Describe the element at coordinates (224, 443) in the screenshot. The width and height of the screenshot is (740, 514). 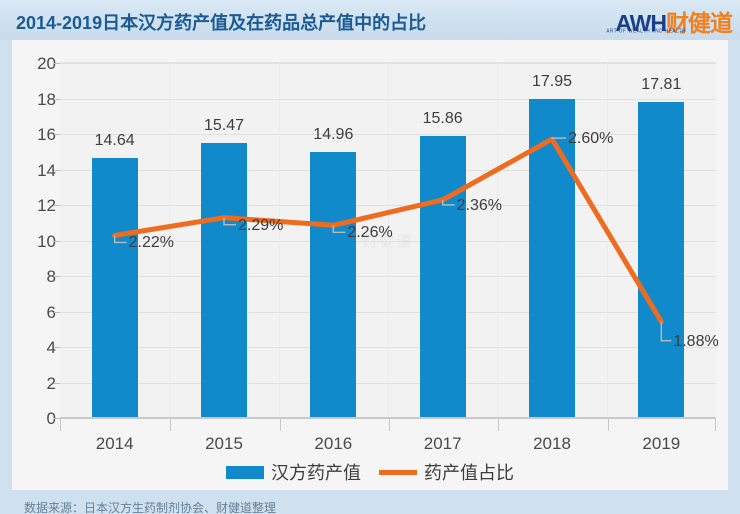
I see `x-axis-tick-label: 2015` at that location.